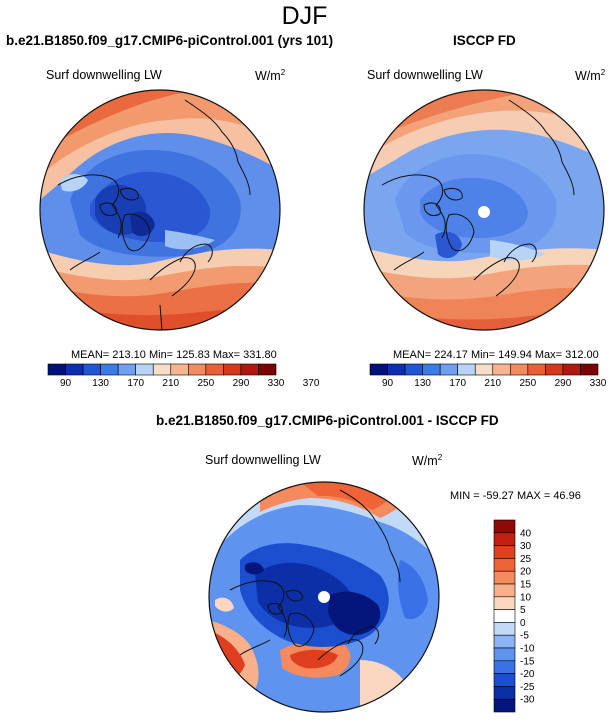  I want to click on diff-colorbar-label: 5, so click(523, 610).